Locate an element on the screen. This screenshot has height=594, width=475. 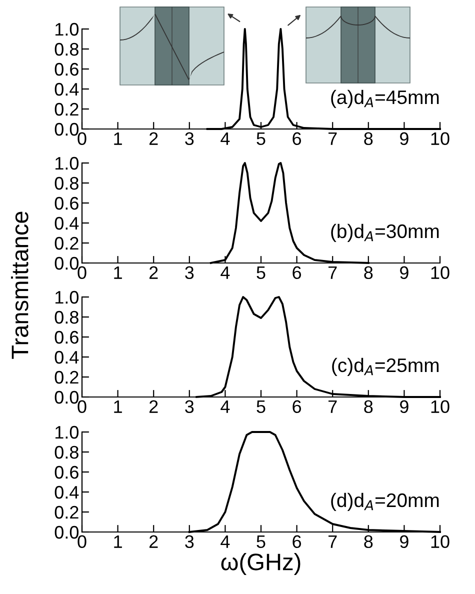
y-axis-title: Transmittance is located at coordinates (19, 285).